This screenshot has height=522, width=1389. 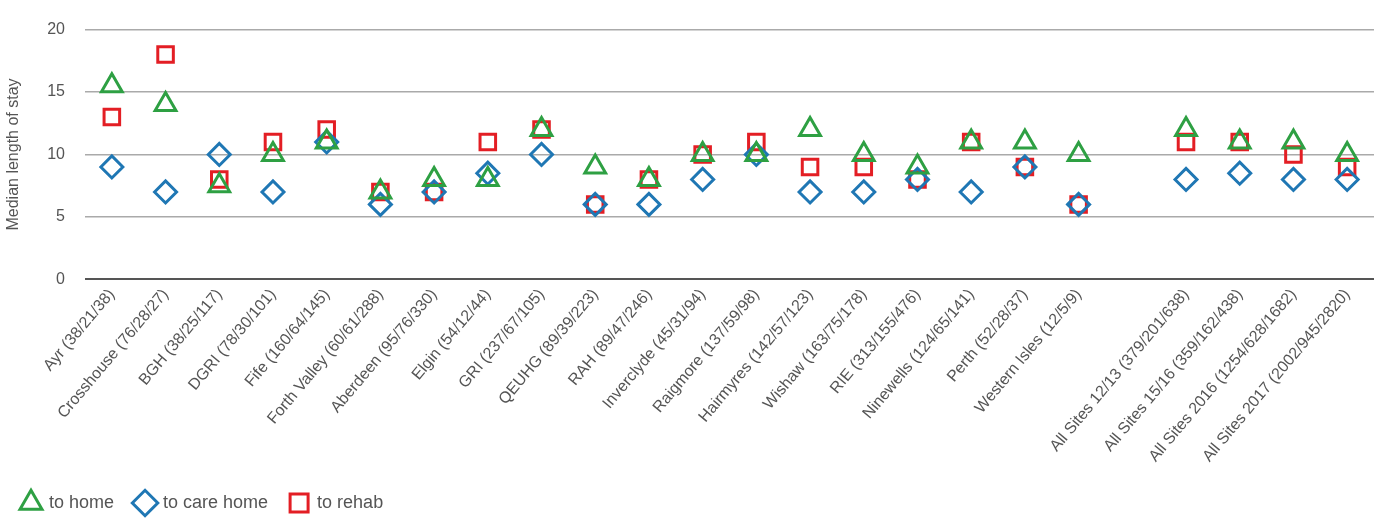 What do you see at coordinates (216, 501) in the screenshot?
I see `legend-label: to care home` at bounding box center [216, 501].